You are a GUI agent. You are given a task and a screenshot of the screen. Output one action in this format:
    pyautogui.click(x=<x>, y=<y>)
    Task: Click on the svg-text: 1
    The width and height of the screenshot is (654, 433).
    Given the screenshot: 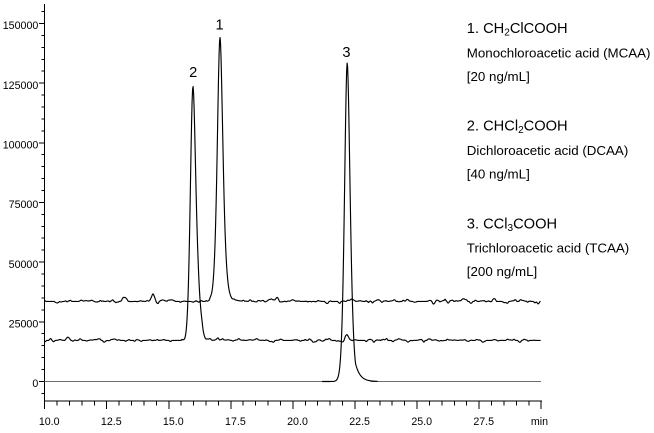 What is the action you would take?
    pyautogui.click(x=220, y=26)
    